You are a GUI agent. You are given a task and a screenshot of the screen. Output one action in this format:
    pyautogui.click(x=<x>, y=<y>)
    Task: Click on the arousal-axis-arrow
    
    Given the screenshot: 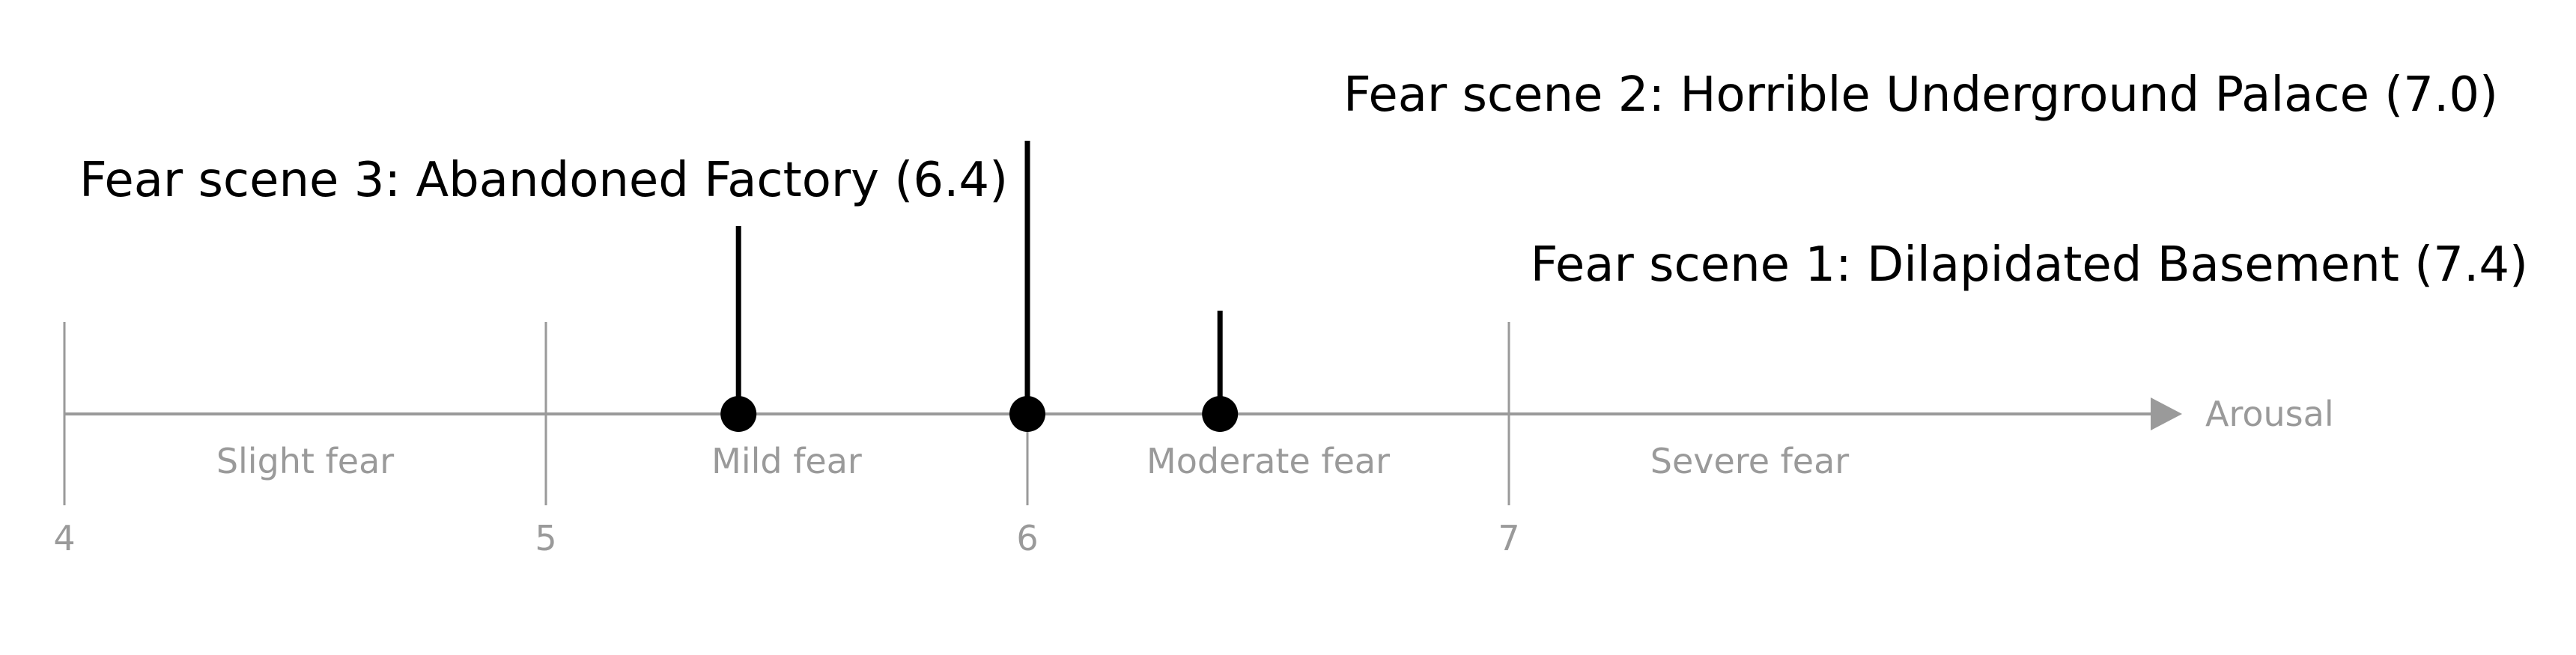 What is the action you would take?
    pyautogui.click(x=2166, y=413)
    